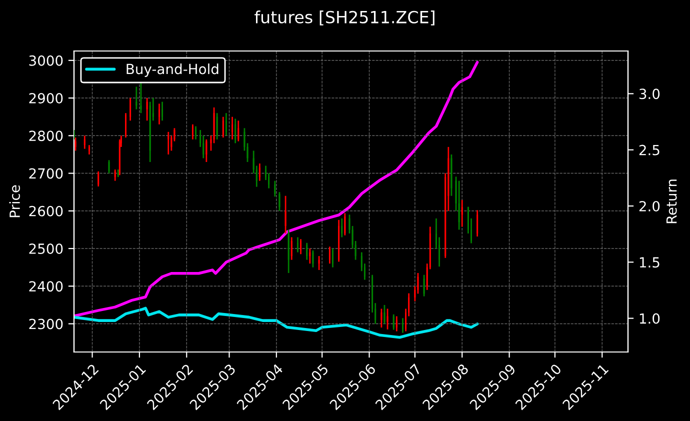 The height and width of the screenshot is (421, 690). What do you see at coordinates (46, 324) in the screenshot?
I see `y-tick-label: 2300` at bounding box center [46, 324].